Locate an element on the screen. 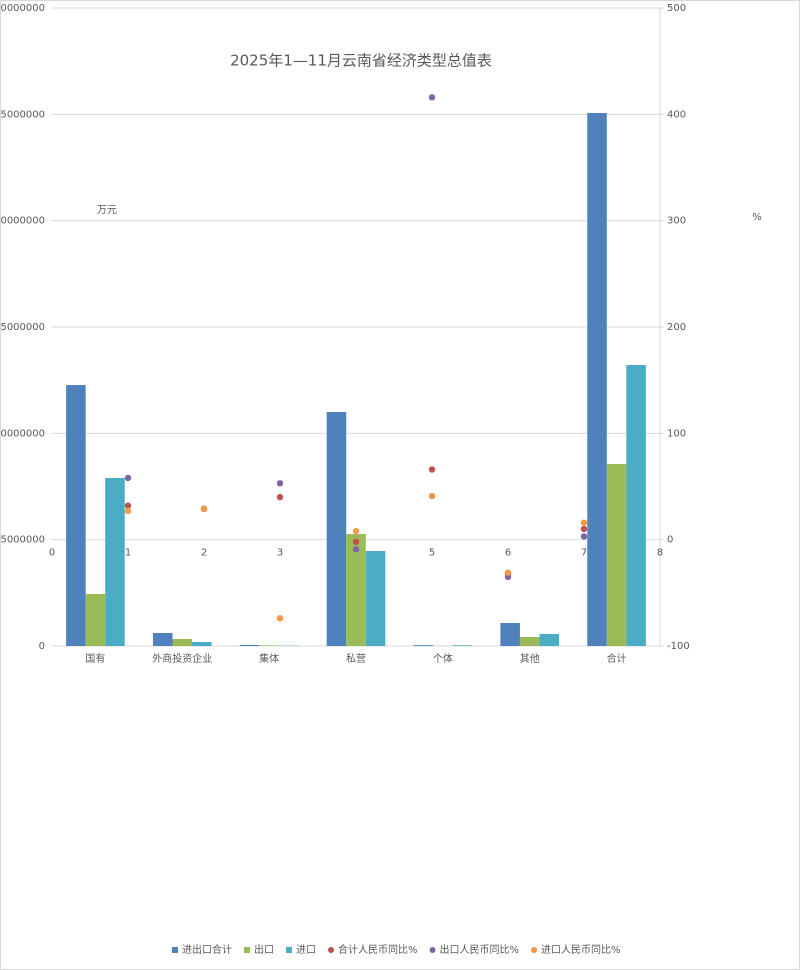  legend-label: 进出口合计 is located at coordinates (207, 949).